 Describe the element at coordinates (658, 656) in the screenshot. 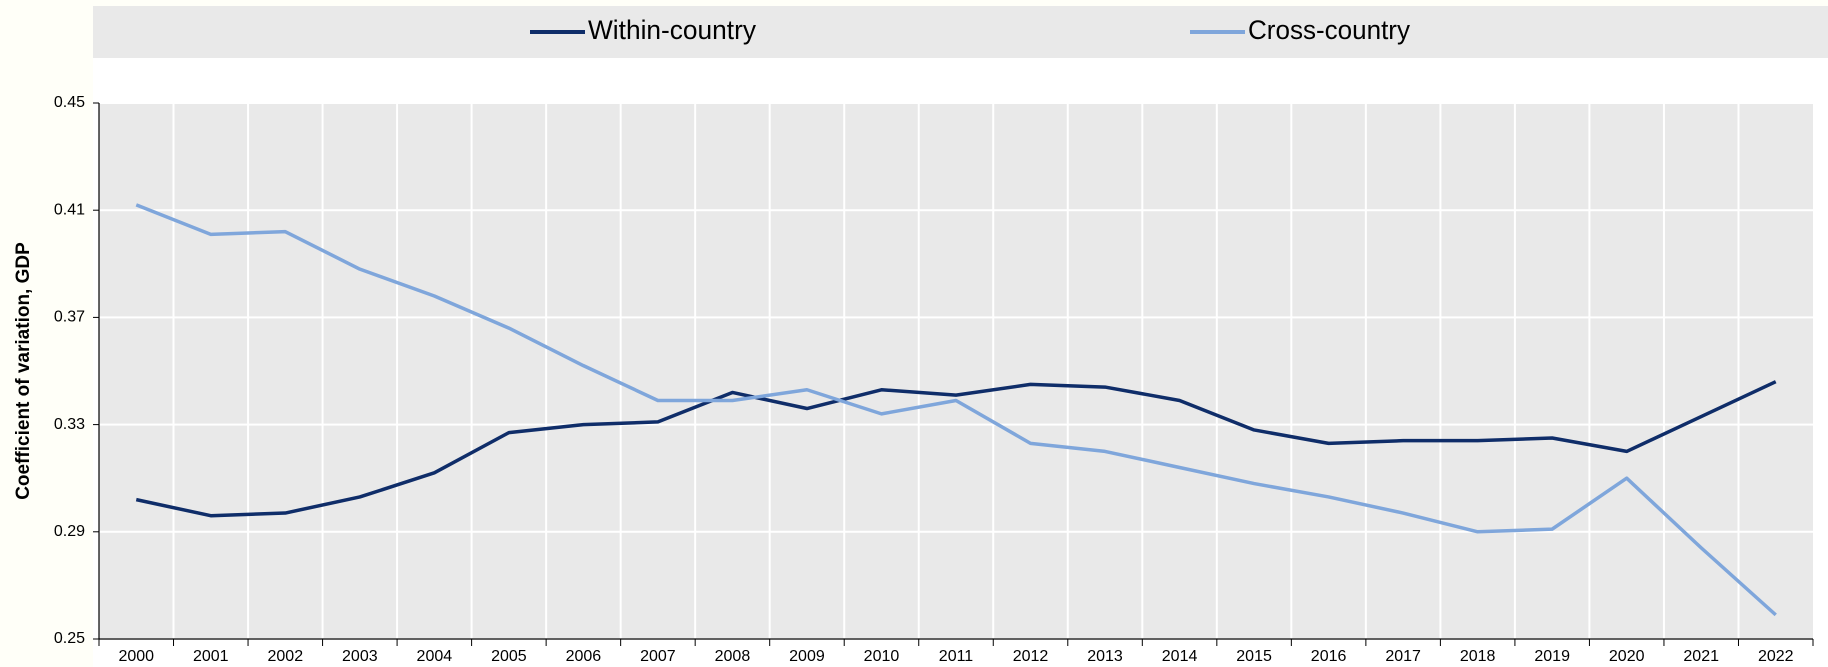

I see `x-tick-label: 2007` at that location.